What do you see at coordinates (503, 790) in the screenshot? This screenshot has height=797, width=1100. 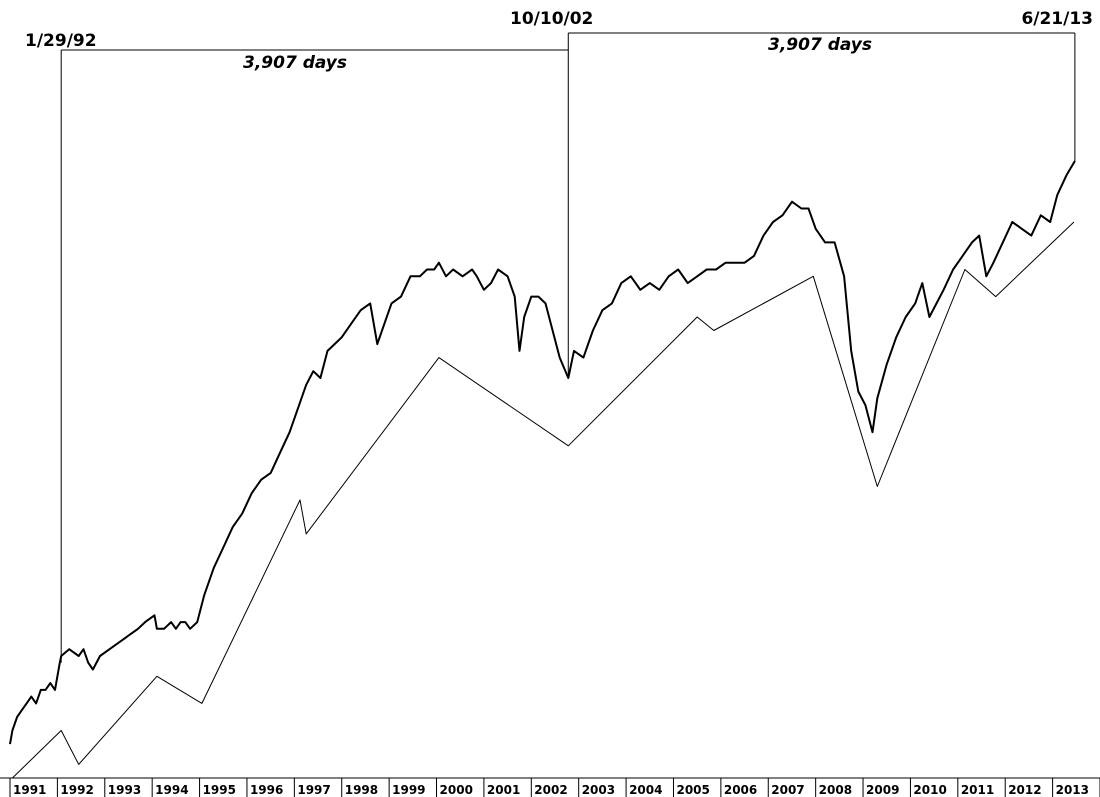 I see `x-tick-label: 2001` at bounding box center [503, 790].